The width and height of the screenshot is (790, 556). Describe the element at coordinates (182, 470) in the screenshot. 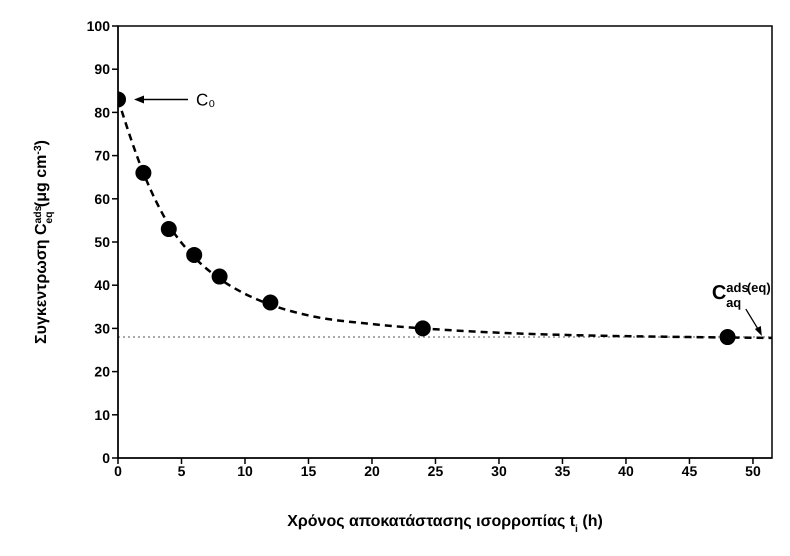

I see `x-tick-label: 5` at that location.